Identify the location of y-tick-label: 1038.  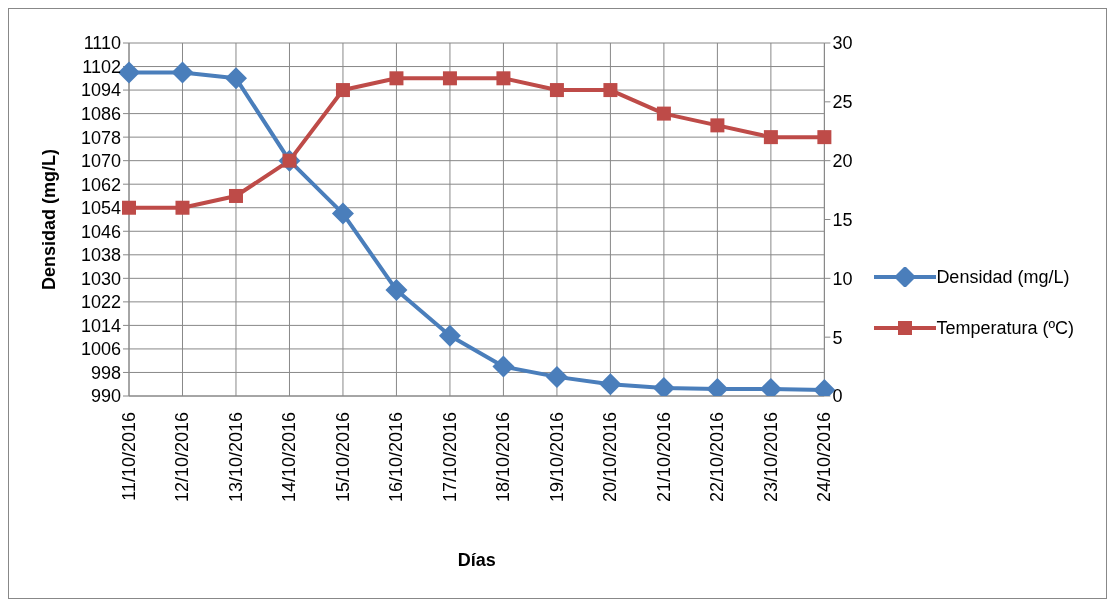
(100, 255).